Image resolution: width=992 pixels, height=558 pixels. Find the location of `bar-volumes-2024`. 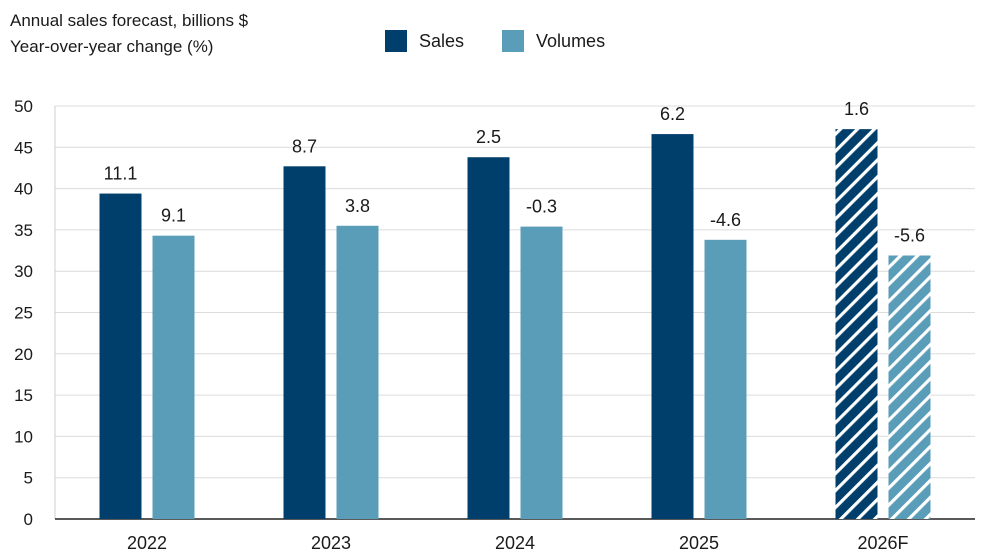

bar-volumes-2024 is located at coordinates (541, 372).